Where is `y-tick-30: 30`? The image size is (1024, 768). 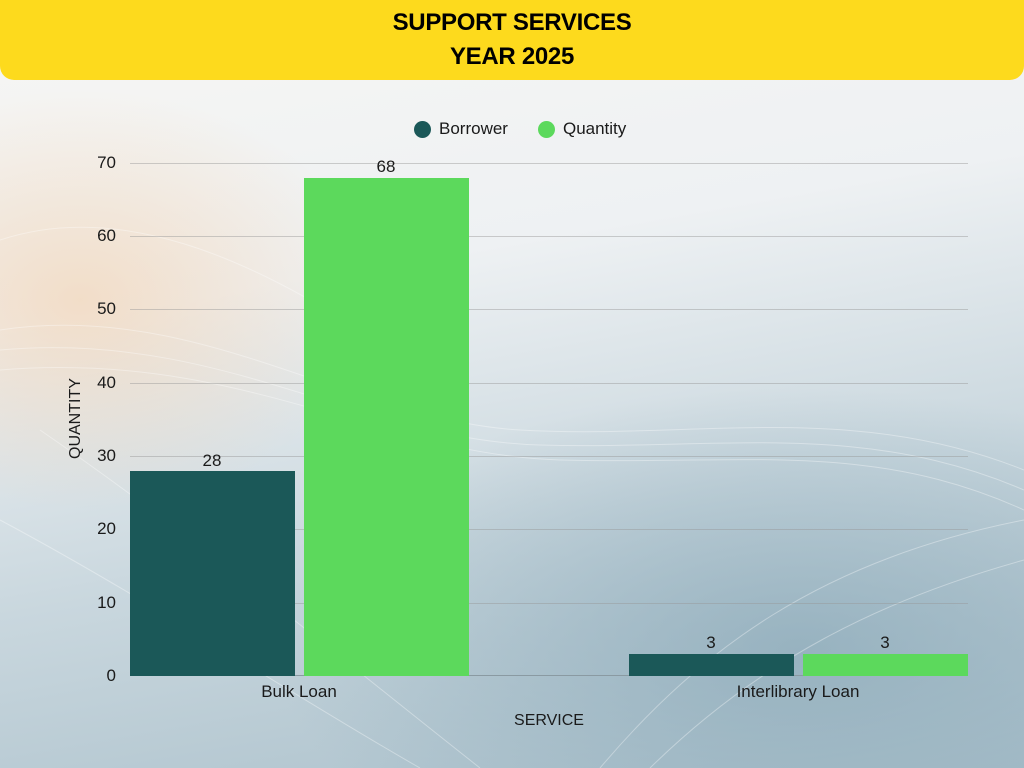 y-tick-30: 30 is located at coordinates (106, 455).